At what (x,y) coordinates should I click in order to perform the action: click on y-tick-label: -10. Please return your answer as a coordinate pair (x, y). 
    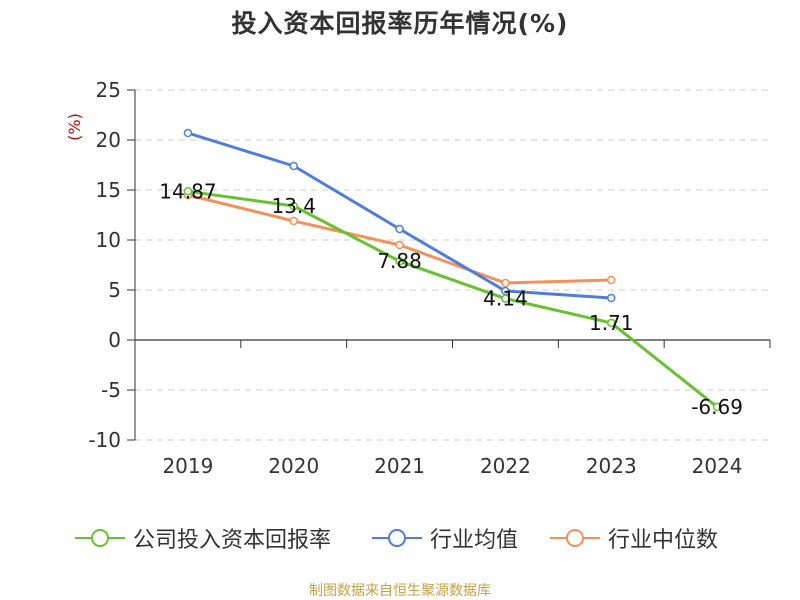
    Looking at the image, I should click on (104, 440).